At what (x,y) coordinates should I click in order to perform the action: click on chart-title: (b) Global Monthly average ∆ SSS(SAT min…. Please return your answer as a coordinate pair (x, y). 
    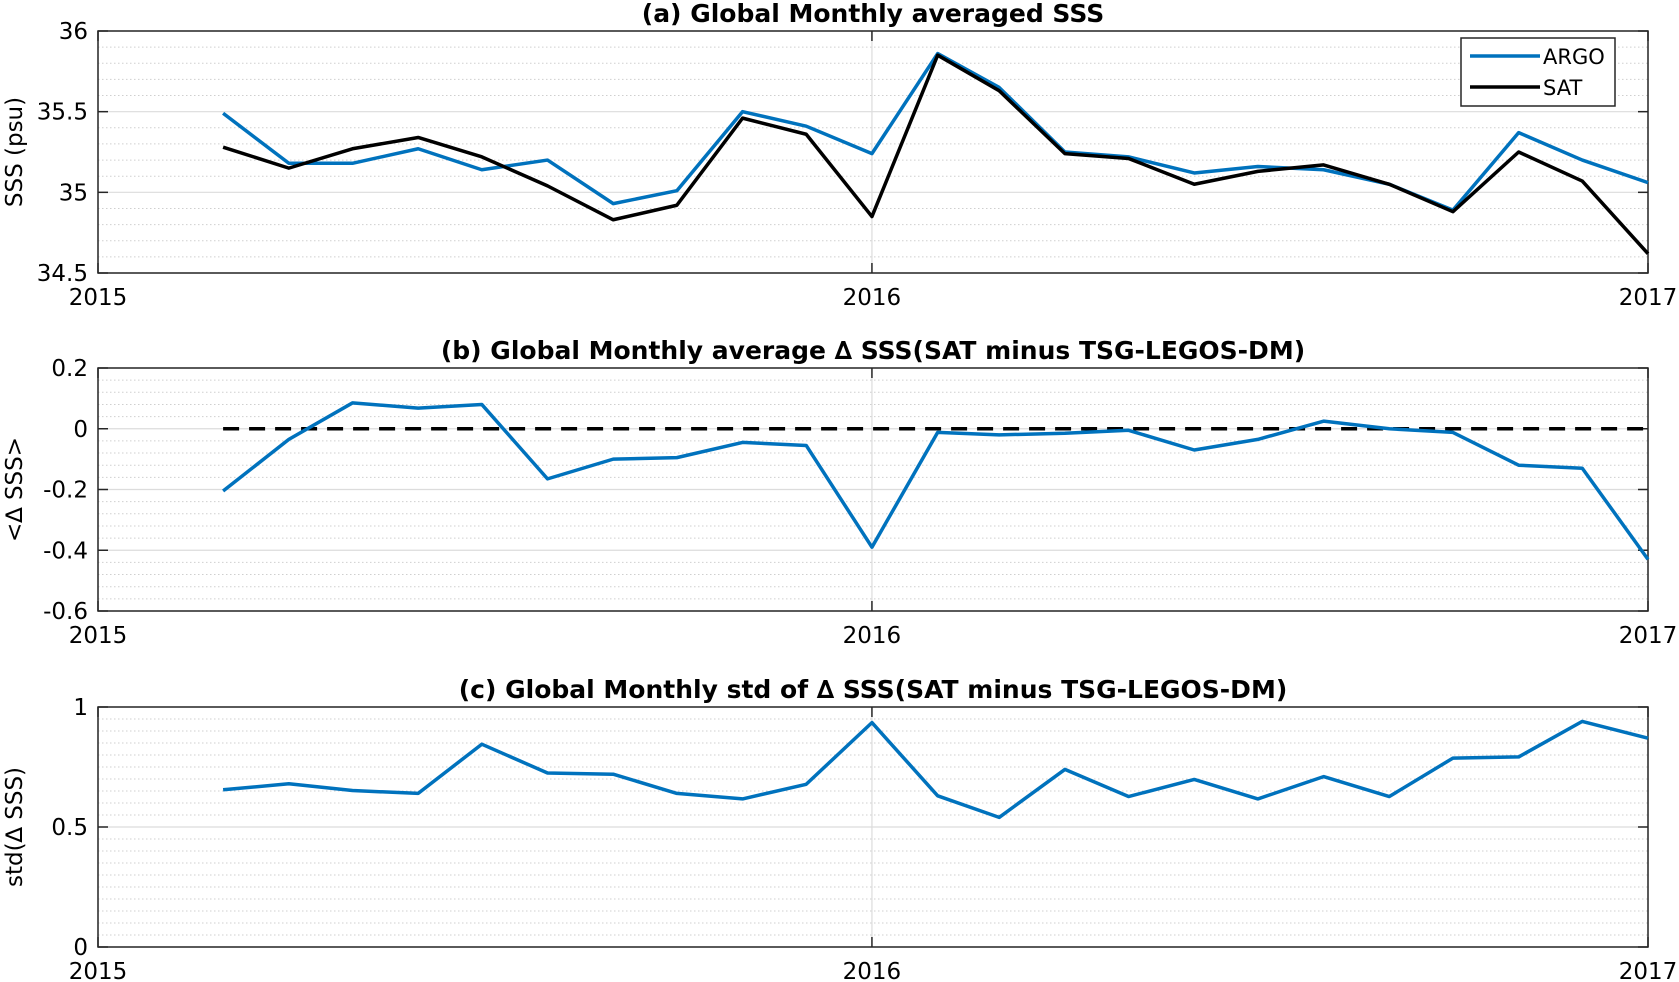
    Looking at the image, I should click on (873, 350).